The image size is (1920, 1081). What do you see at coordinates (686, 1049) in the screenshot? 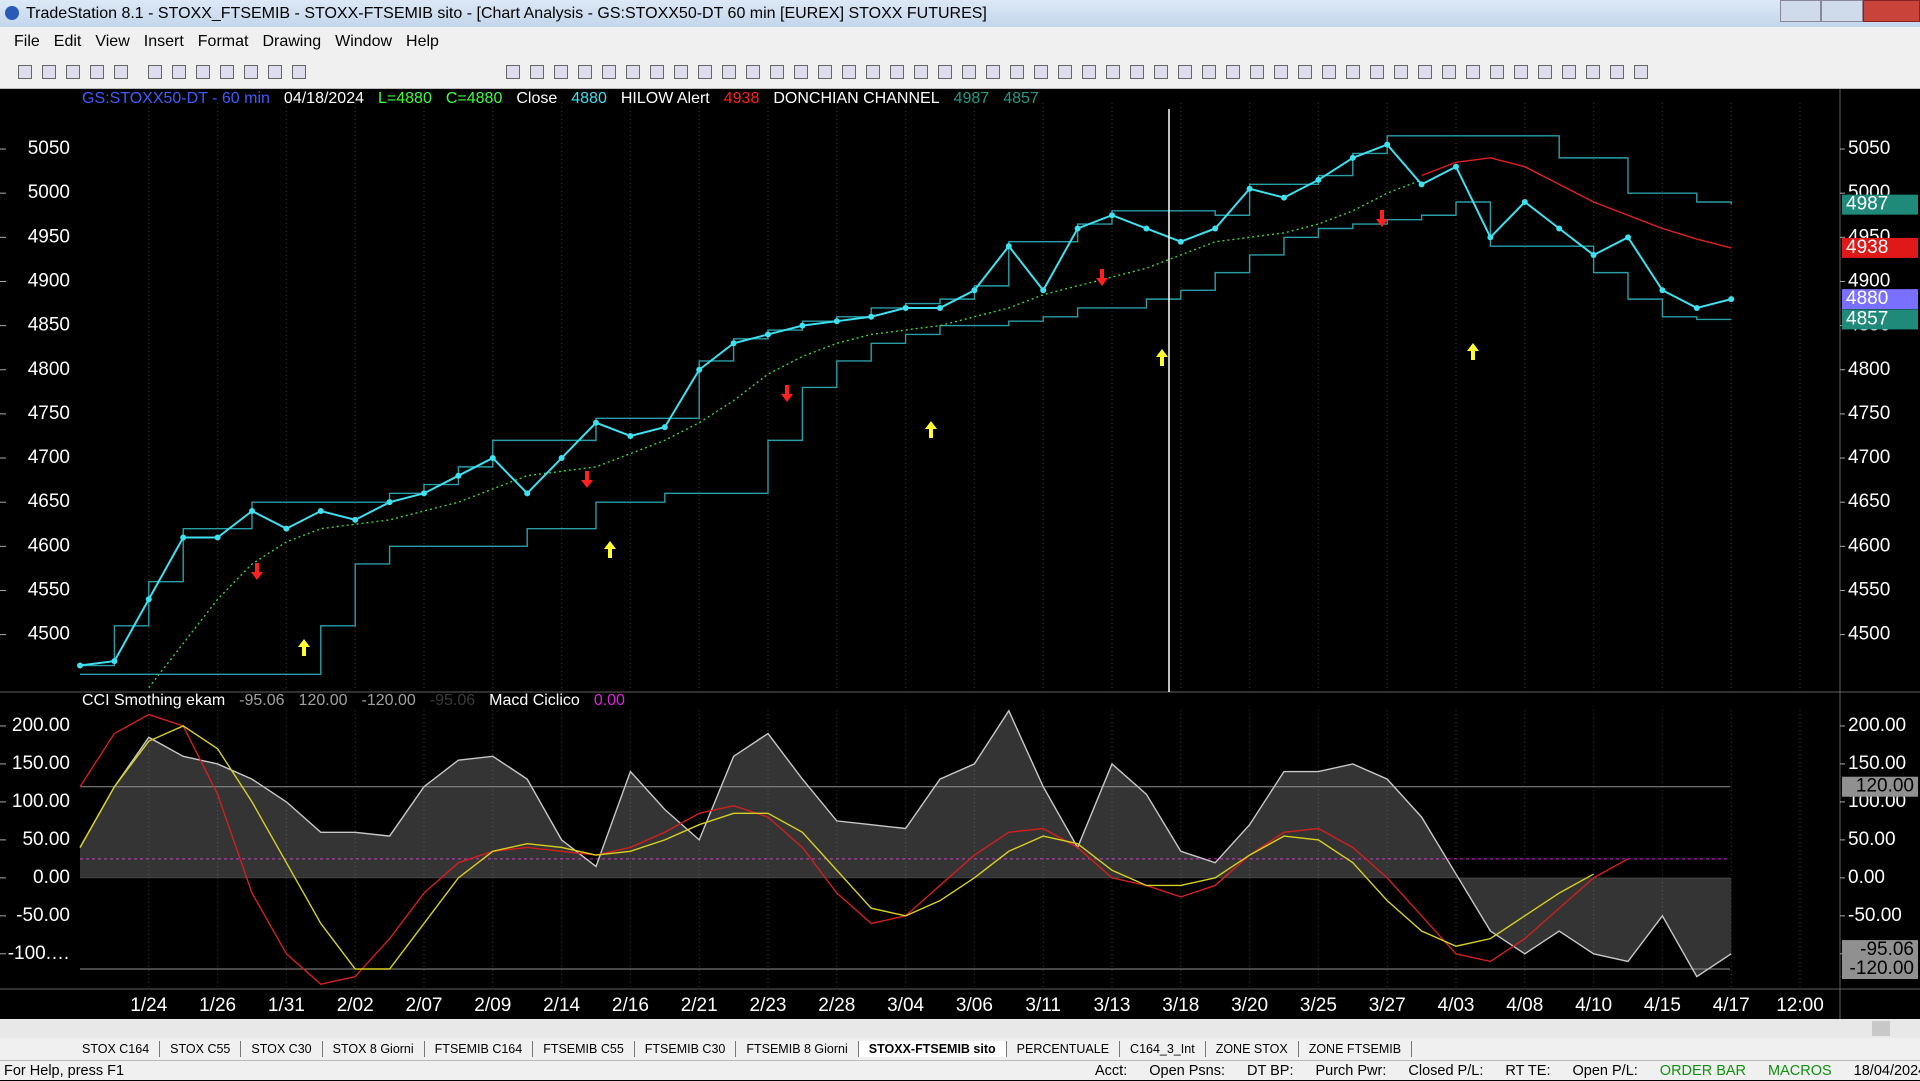
I see `sheet-tab: FTSEMIB C30` at bounding box center [686, 1049].